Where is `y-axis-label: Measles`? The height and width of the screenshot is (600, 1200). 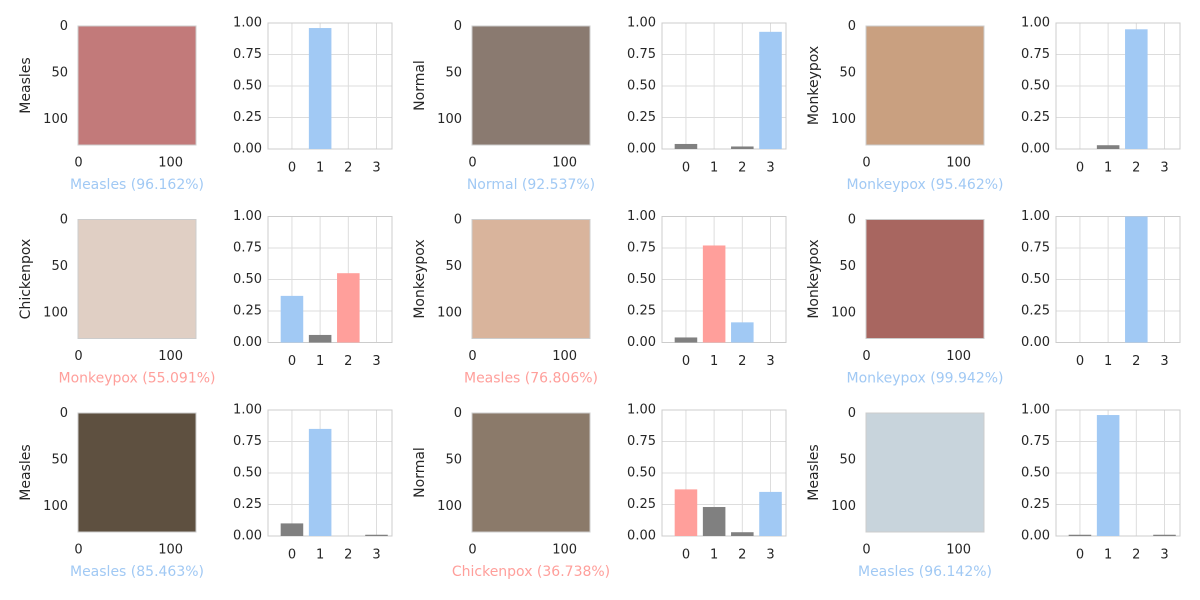
y-axis-label: Measles is located at coordinates (26, 472).